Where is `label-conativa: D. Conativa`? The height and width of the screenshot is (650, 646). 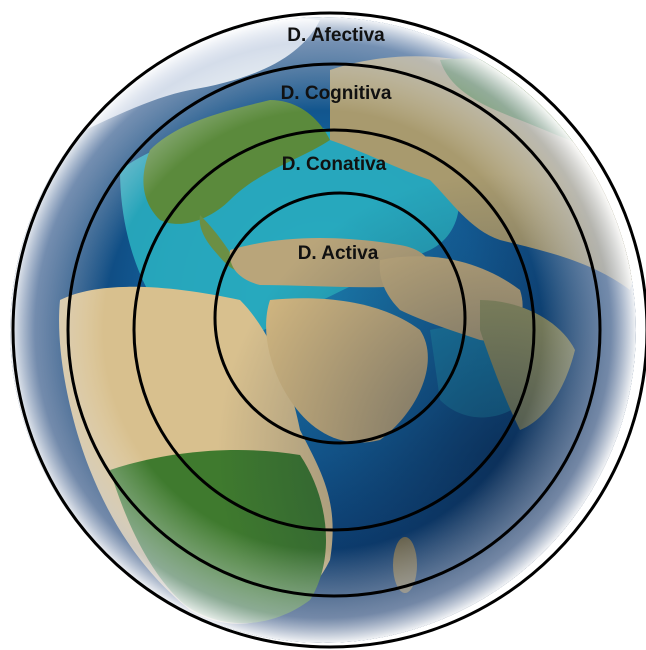 label-conativa: D. Conativa is located at coordinates (334, 164).